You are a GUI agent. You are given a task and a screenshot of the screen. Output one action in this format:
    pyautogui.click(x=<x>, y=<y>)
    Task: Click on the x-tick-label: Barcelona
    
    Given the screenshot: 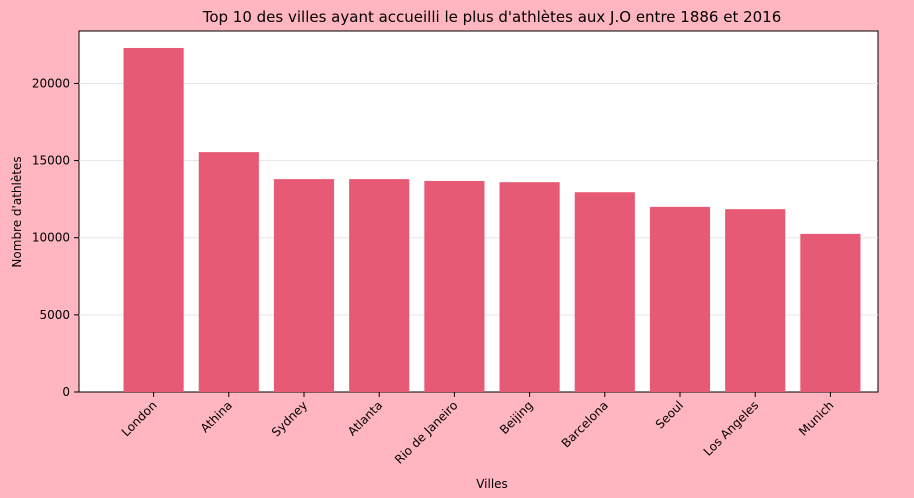 What is the action you would take?
    pyautogui.click(x=585, y=424)
    